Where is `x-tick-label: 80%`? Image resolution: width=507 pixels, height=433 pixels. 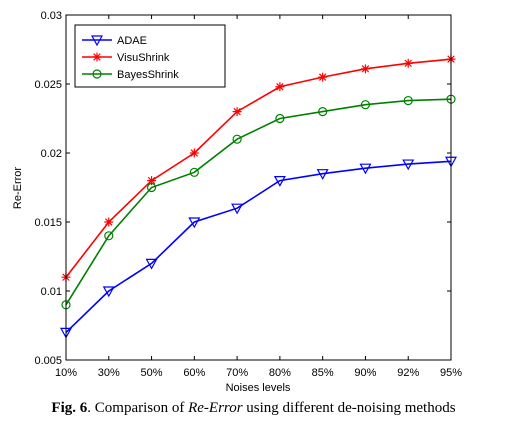 x-tick-label: 80% is located at coordinates (280, 373).